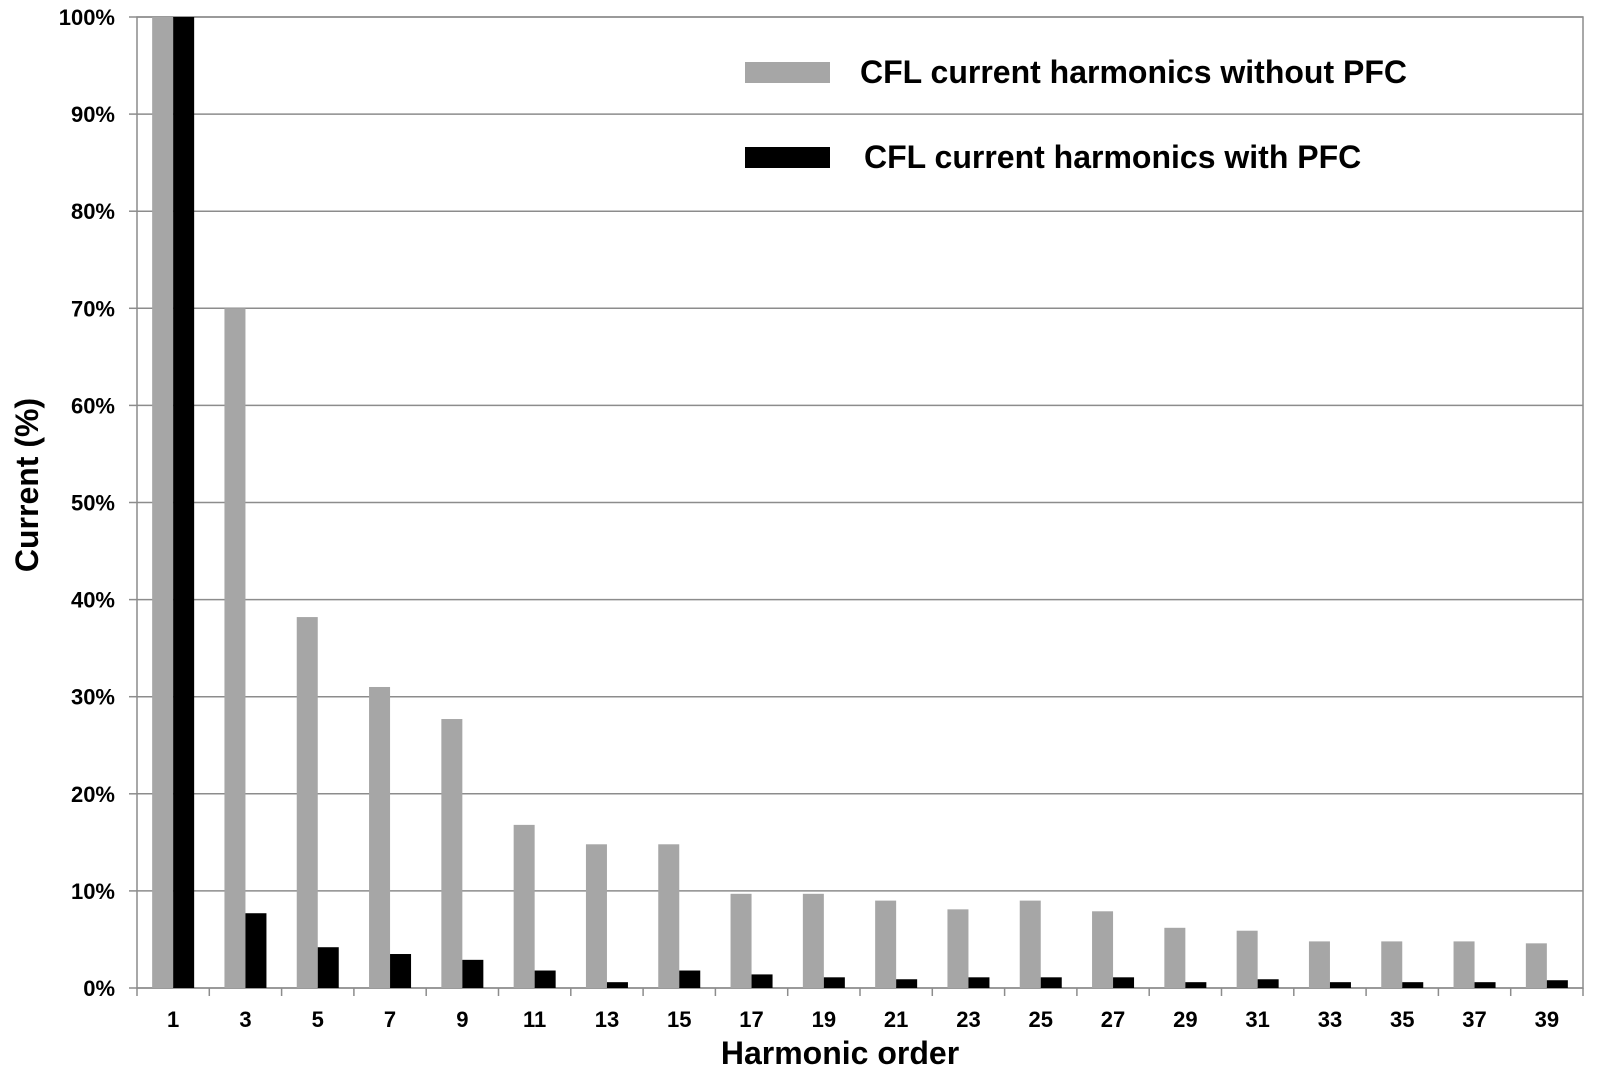 The image size is (1600, 1075). What do you see at coordinates (751, 1019) in the screenshot?
I see `x-tick-label: 17` at bounding box center [751, 1019].